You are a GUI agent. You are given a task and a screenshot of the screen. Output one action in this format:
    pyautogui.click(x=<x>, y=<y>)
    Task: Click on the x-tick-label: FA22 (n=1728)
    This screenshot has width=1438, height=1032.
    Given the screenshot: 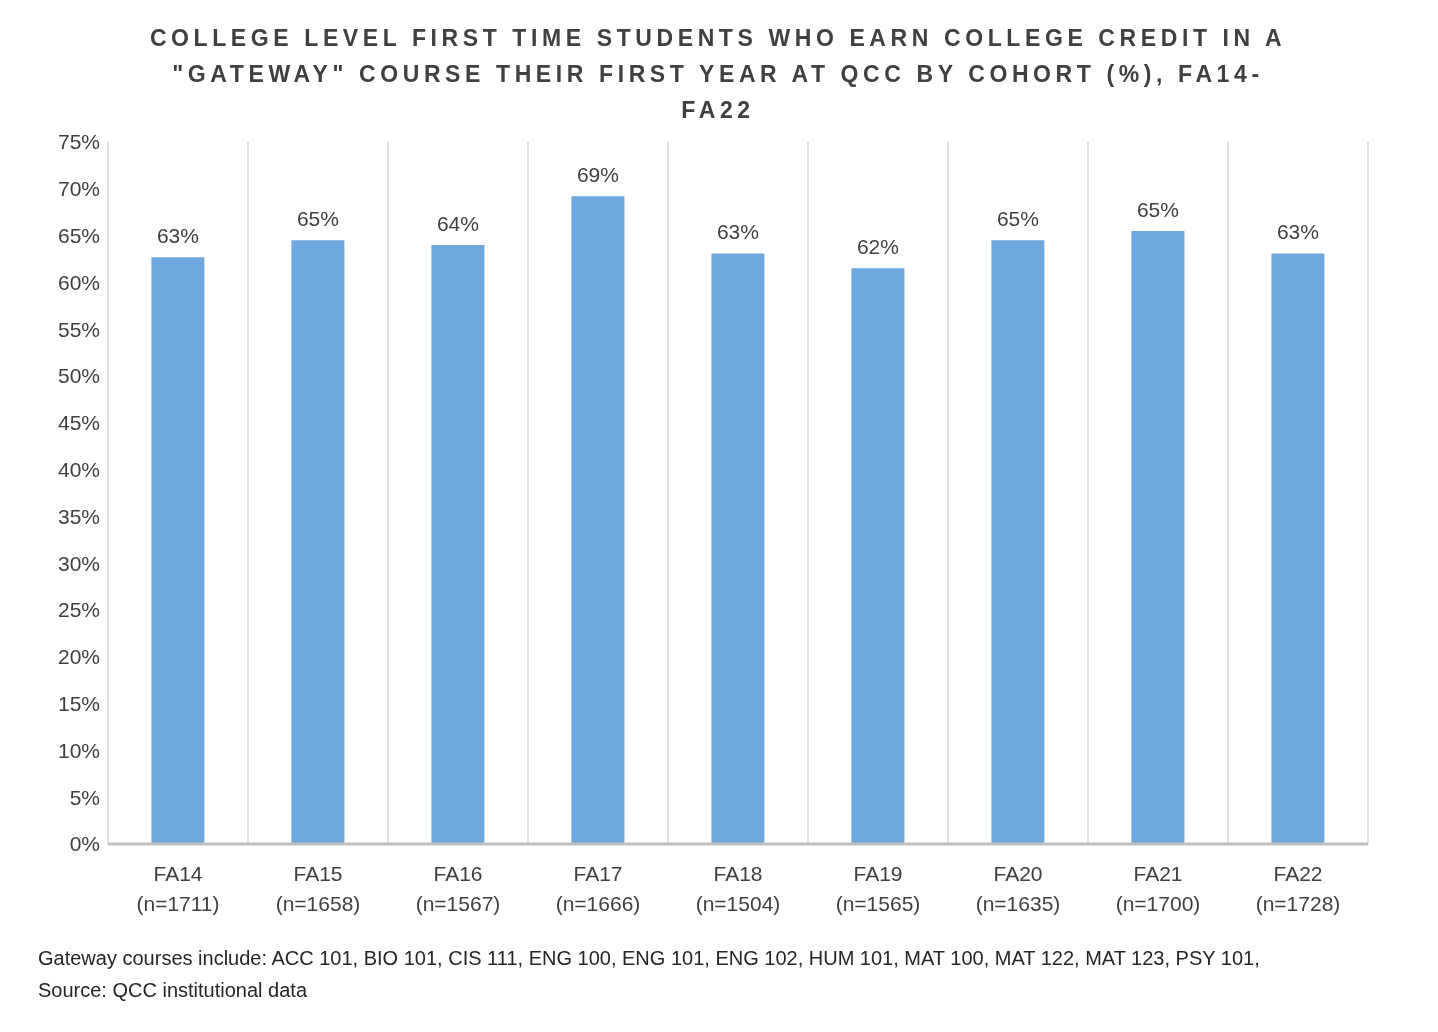 What is the action you would take?
    pyautogui.click(x=1298, y=888)
    